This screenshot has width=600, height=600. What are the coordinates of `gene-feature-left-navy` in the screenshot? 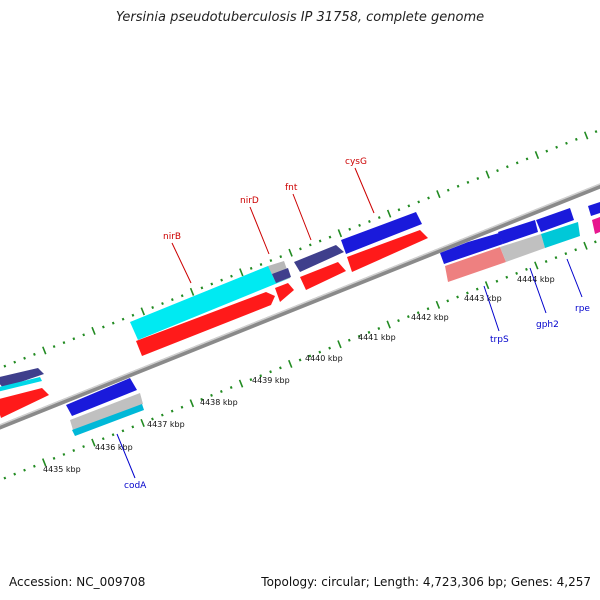 It's located at (22, 378).